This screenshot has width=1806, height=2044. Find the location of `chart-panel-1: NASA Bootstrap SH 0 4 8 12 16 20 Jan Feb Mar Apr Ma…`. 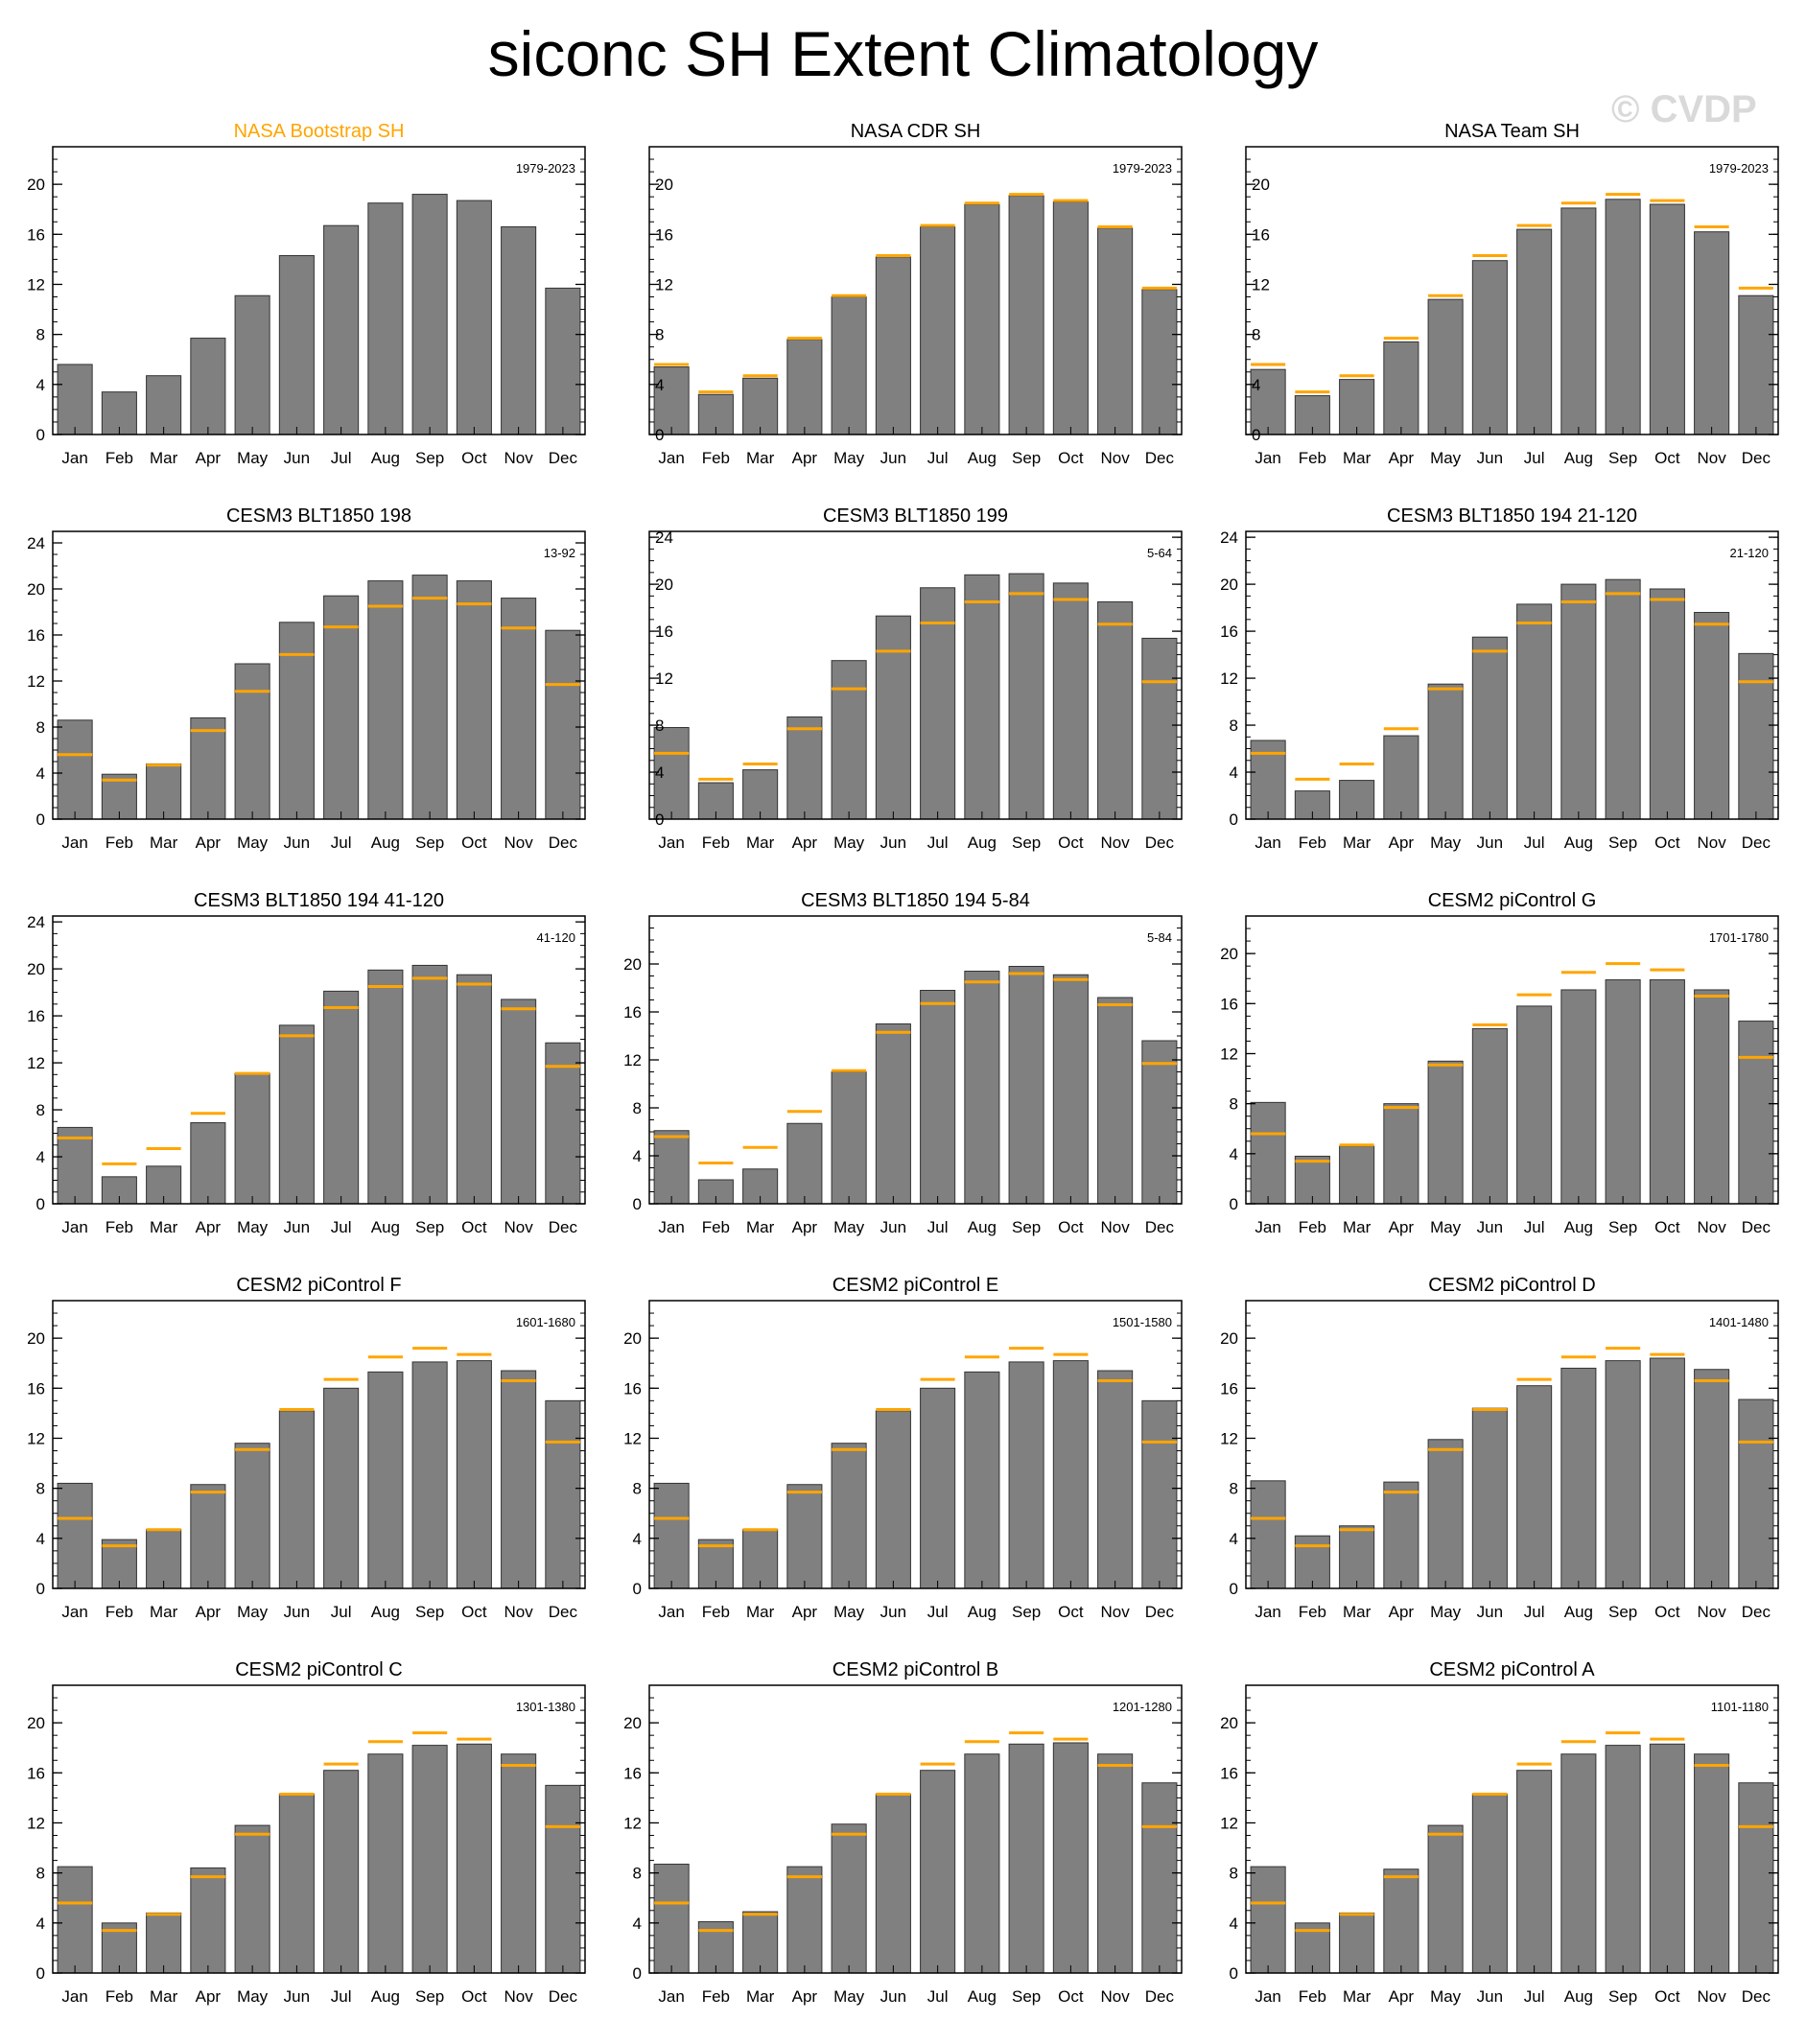

chart-panel-1: NASA Bootstrap SH 0 4 8 12 16 20 Jan Feb Mar Apr Ma… is located at coordinates (307, 294).